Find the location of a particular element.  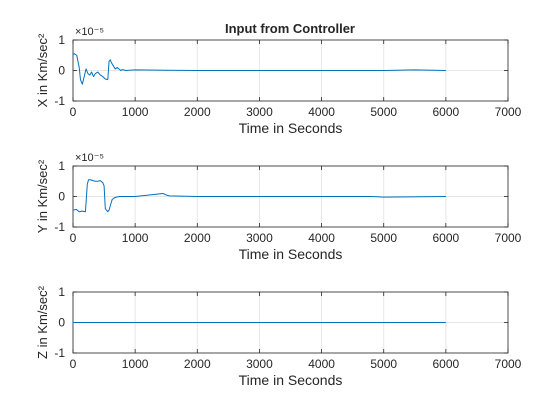

y-axis-label: Y in Km/sec² is located at coordinates (42, 196).